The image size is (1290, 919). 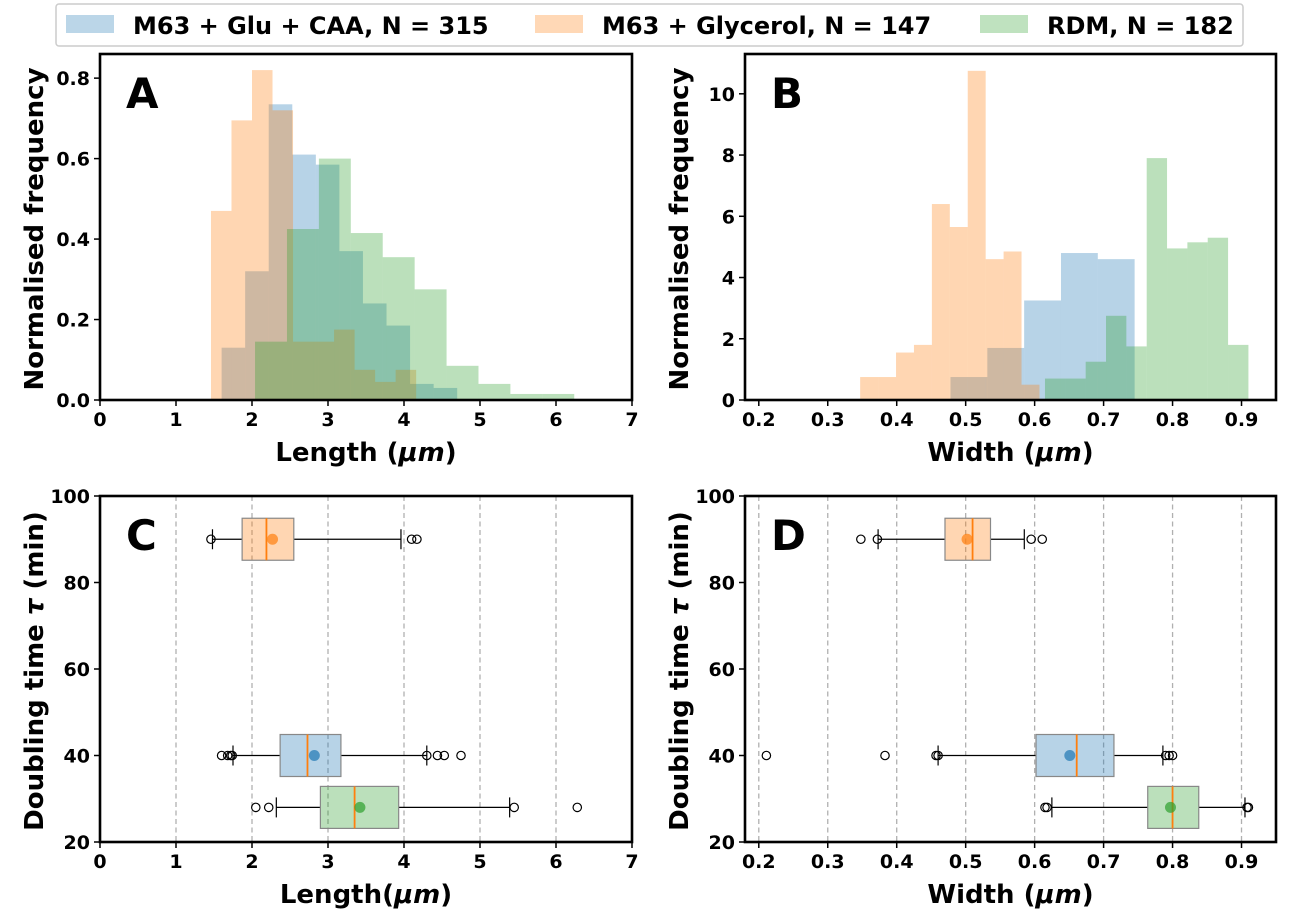 I want to click on y-tick-label: 0.8, so click(x=73, y=79).